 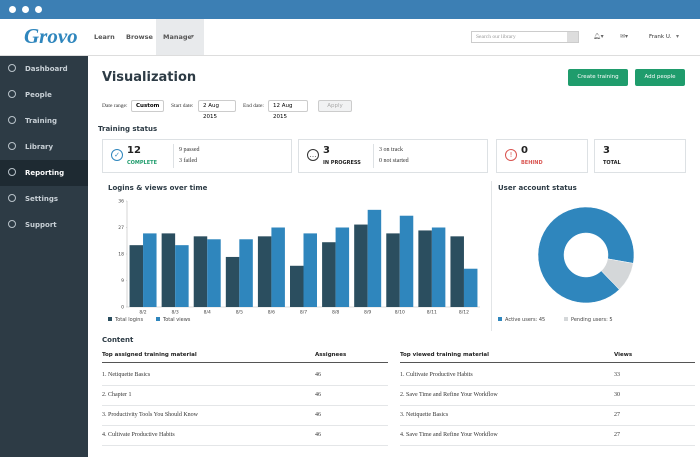 What do you see at coordinates (624, 36) in the screenshot?
I see `mail-icon: ✉︎▾` at bounding box center [624, 36].